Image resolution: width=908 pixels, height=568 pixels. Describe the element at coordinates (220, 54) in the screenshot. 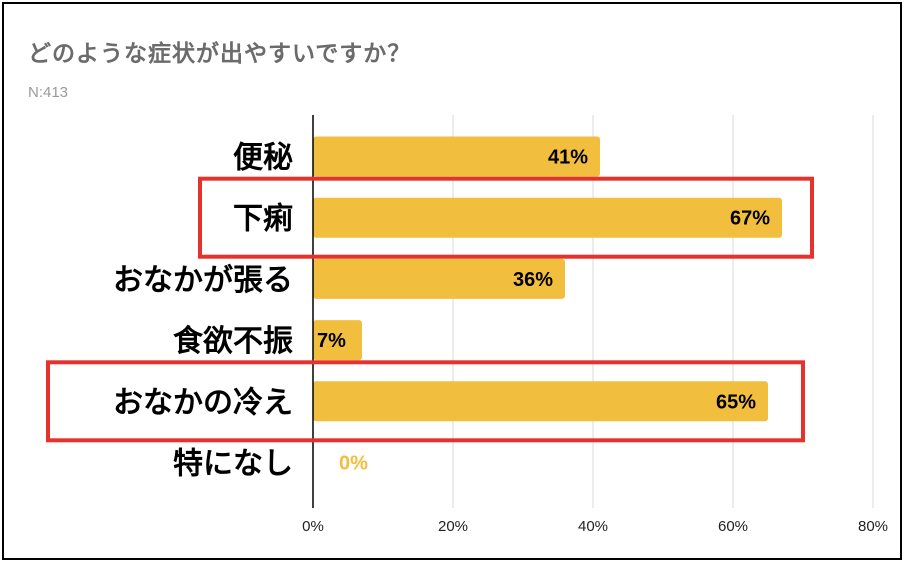

I see `chart-title: どのような症状が出やすいですか？` at that location.